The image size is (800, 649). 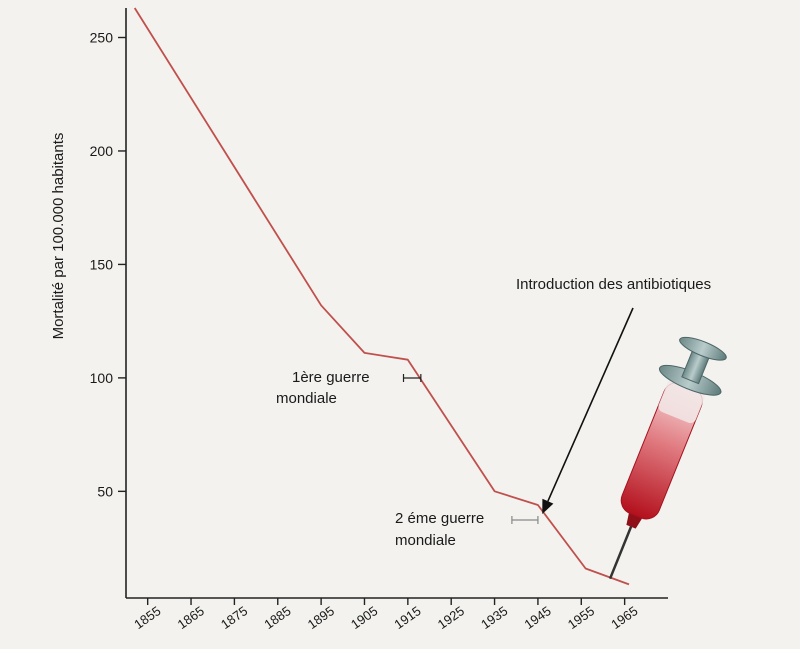 I want to click on y-tick-label: 100, so click(x=102, y=378).